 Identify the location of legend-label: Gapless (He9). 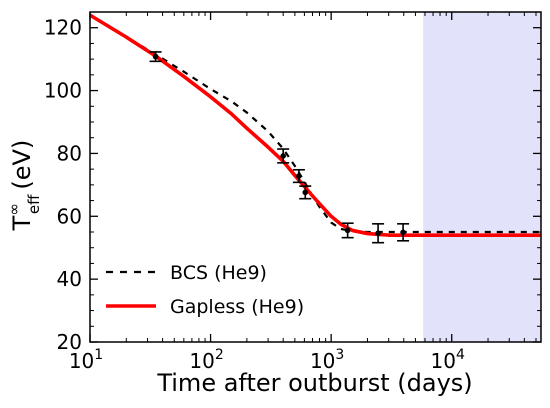
(237, 307).